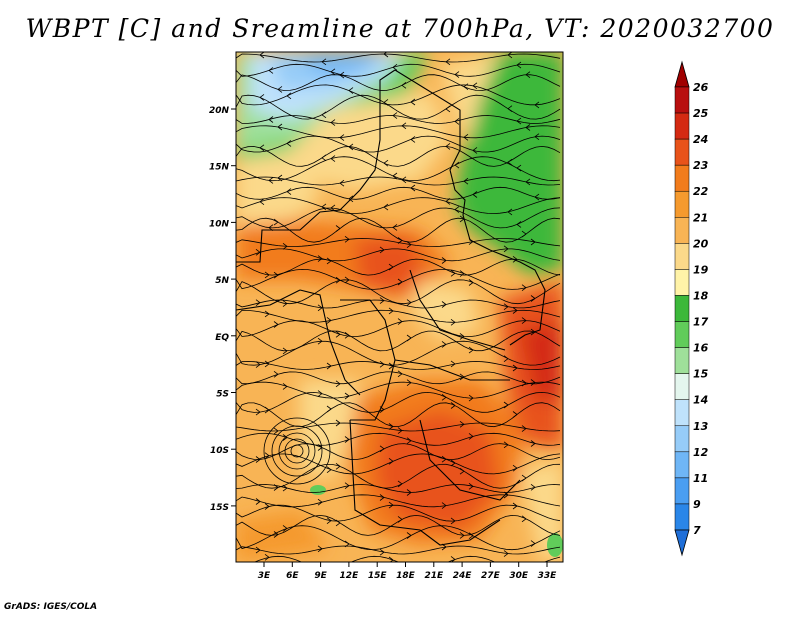 The image size is (800, 618). What do you see at coordinates (701, 269) in the screenshot?
I see `colorbar-label: 19` at bounding box center [701, 269].